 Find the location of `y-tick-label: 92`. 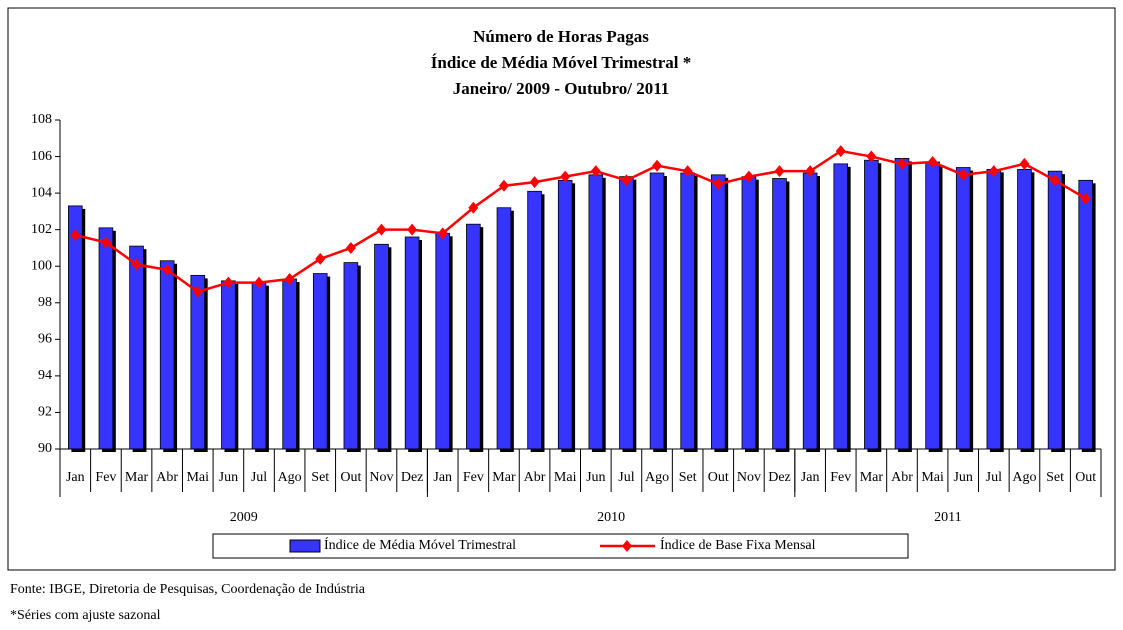

y-tick-label: 92 is located at coordinates (45, 412).